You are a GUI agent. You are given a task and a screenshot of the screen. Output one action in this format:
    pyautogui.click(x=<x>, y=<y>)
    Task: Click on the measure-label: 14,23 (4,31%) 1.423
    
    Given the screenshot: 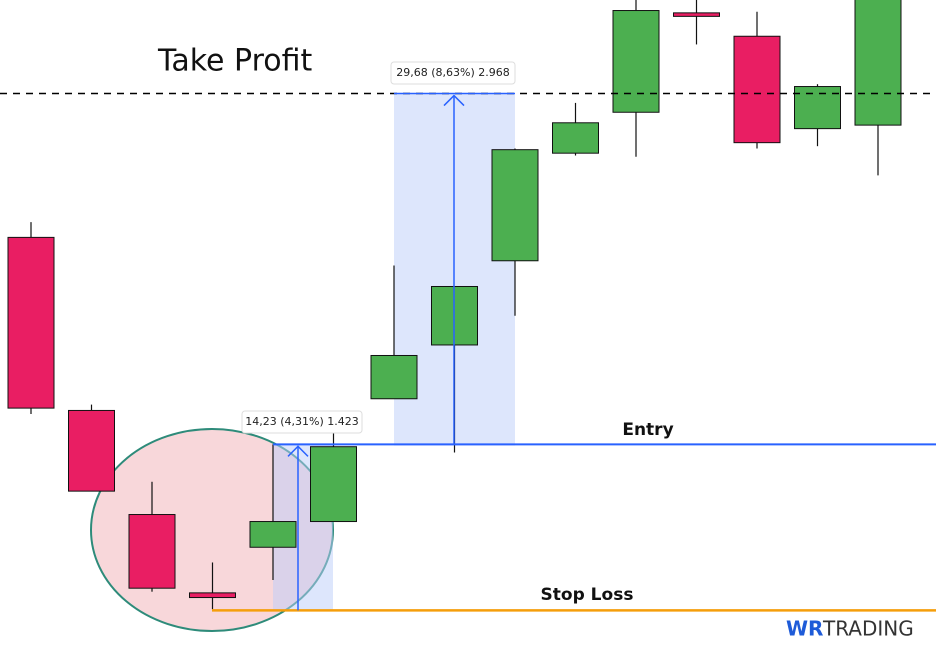 What is the action you would take?
    pyautogui.click(x=302, y=421)
    